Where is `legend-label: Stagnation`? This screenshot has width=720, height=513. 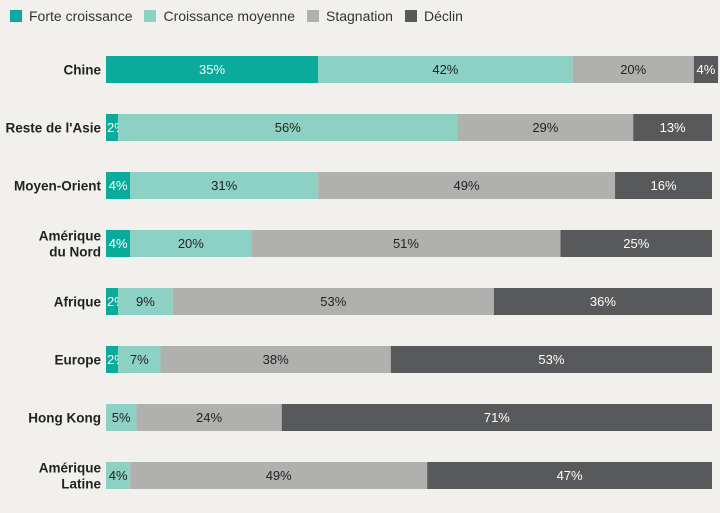
legend-label: Stagnation is located at coordinates (359, 16).